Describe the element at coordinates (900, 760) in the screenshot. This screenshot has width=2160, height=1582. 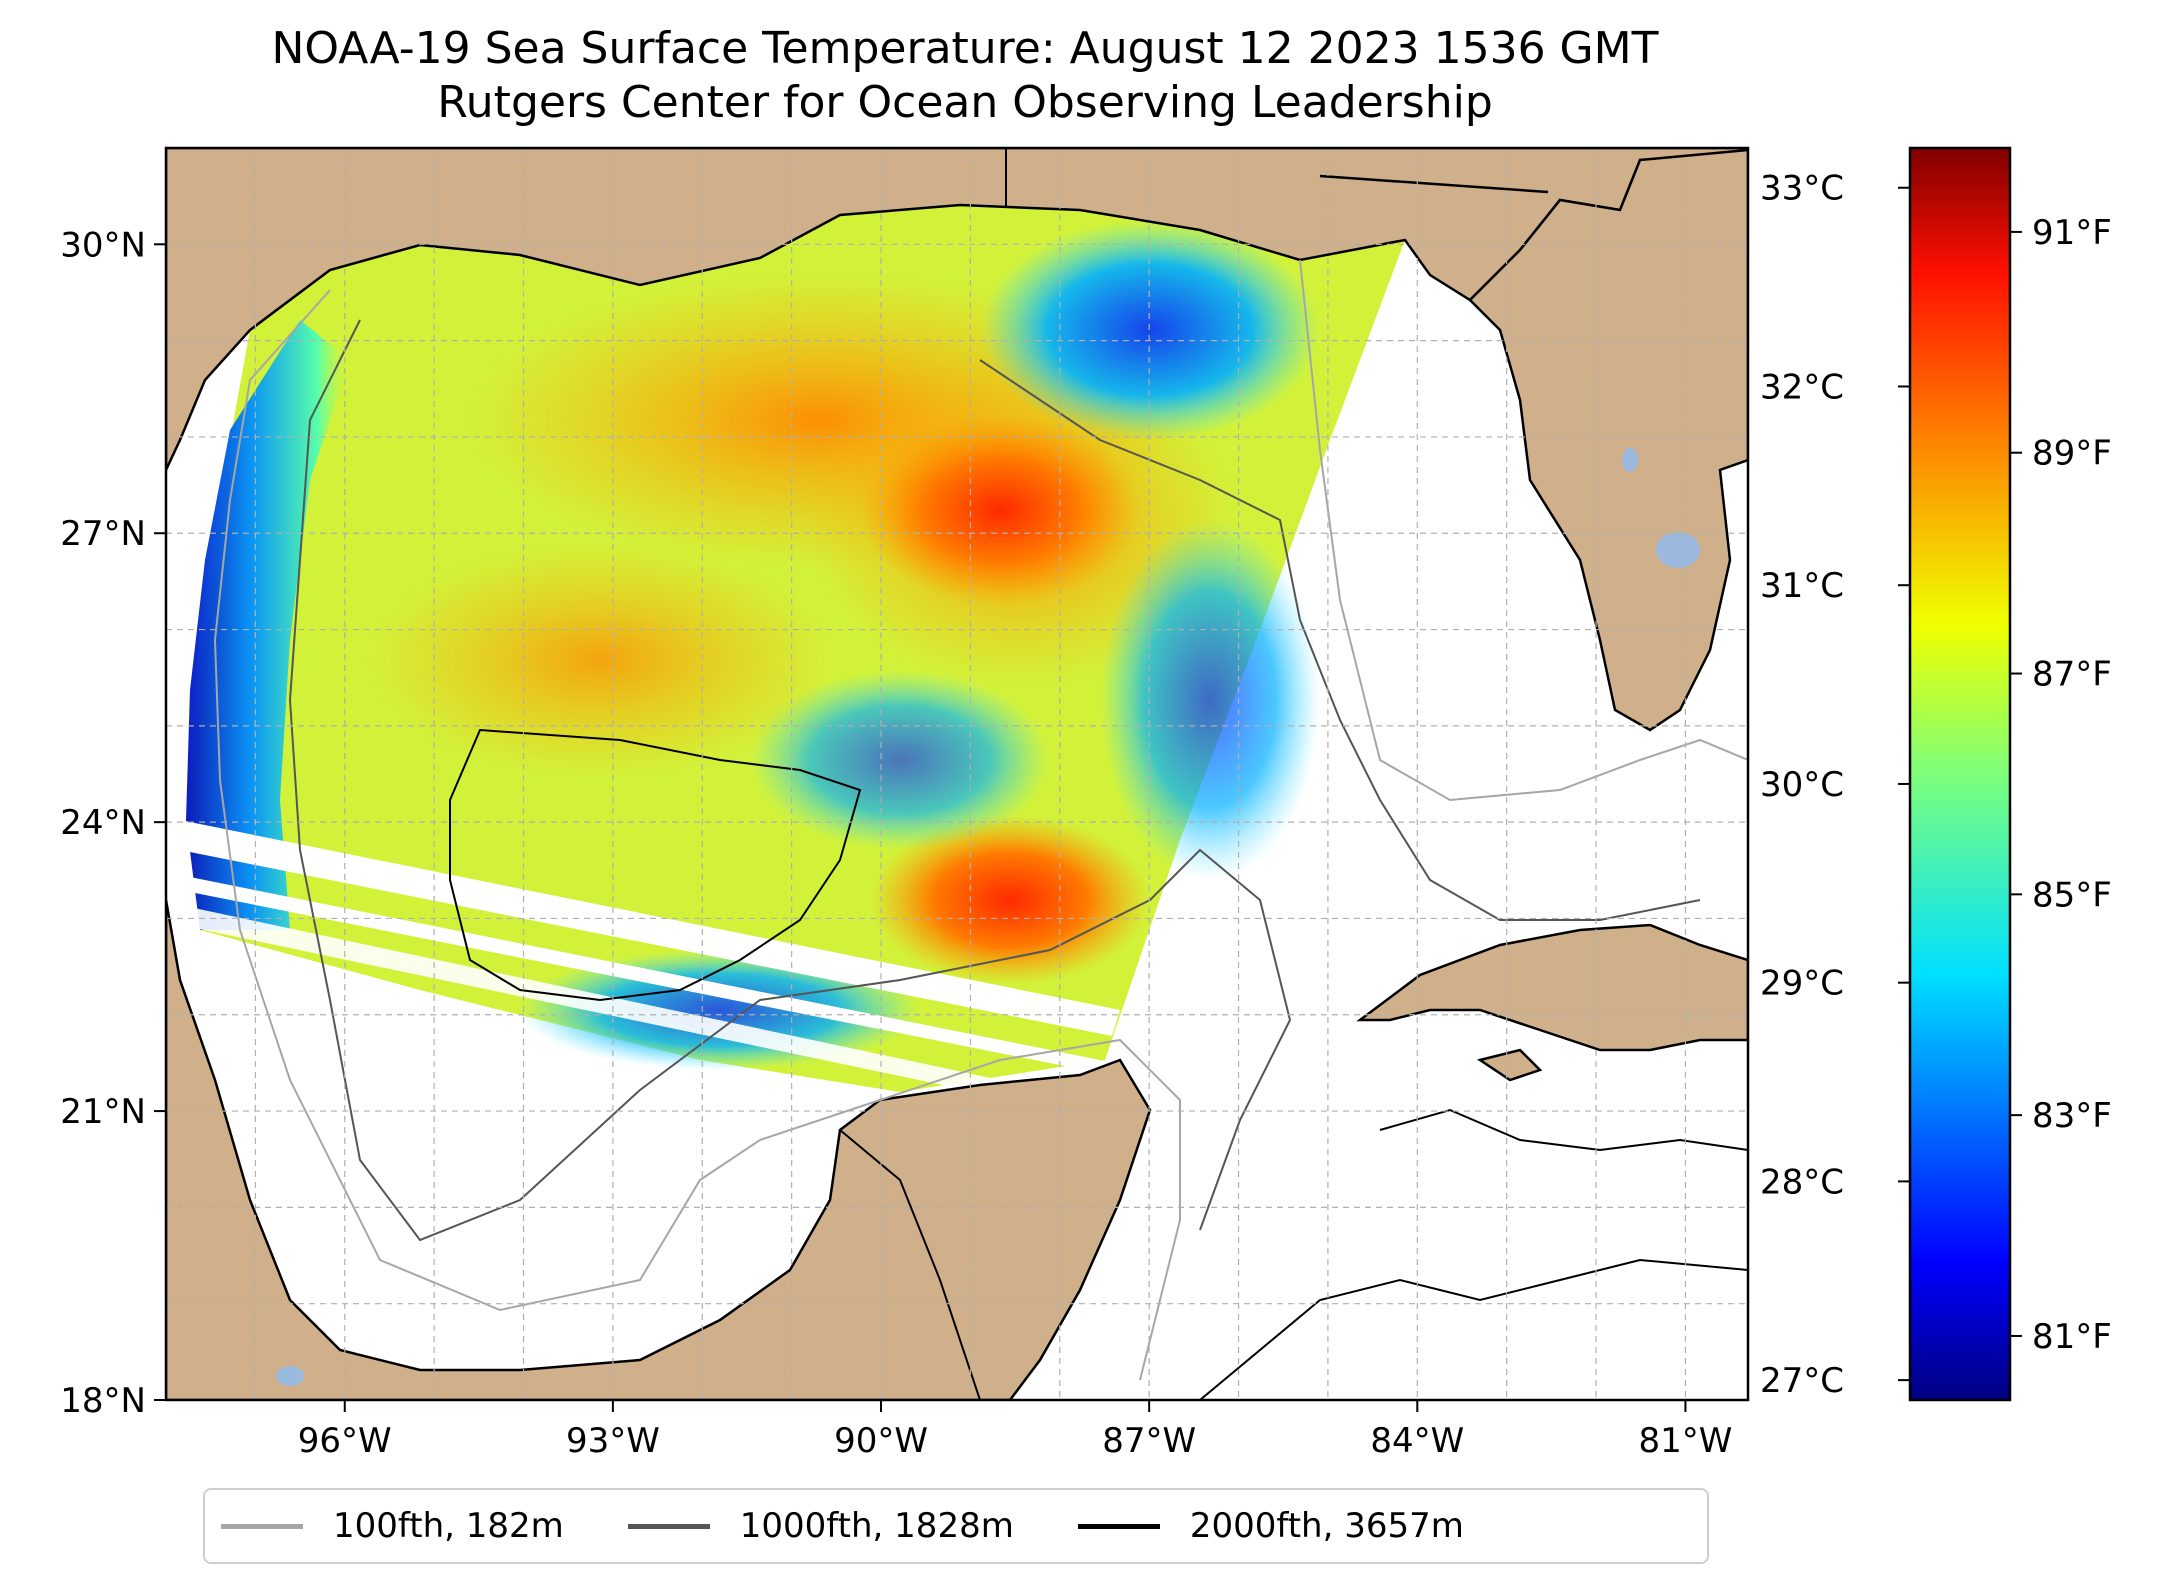
I see `swath-cool-mid` at that location.